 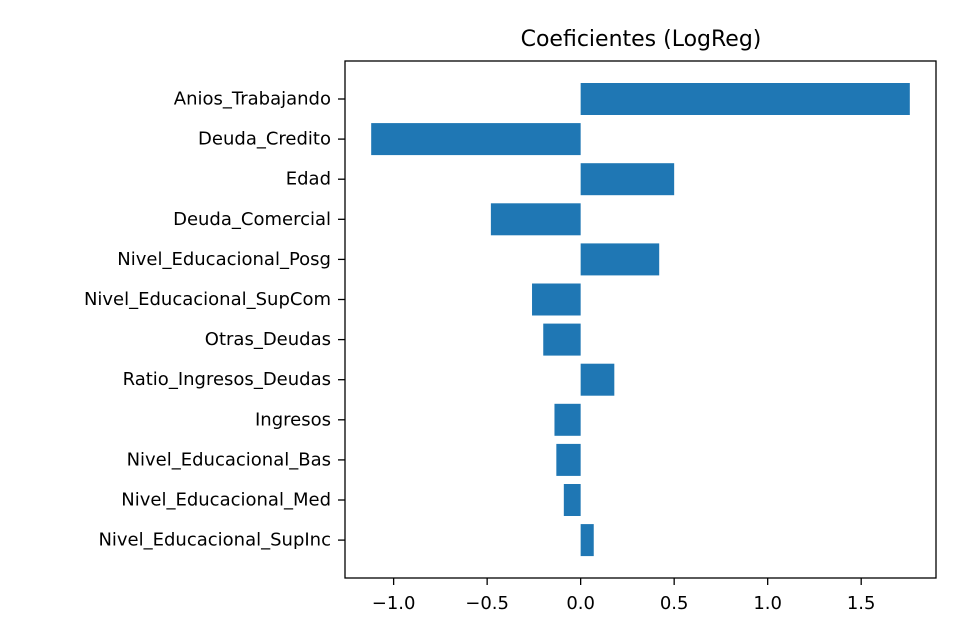 What do you see at coordinates (597, 379) in the screenshot?
I see `bar-Ratio_Ingresos_Deudas` at bounding box center [597, 379].